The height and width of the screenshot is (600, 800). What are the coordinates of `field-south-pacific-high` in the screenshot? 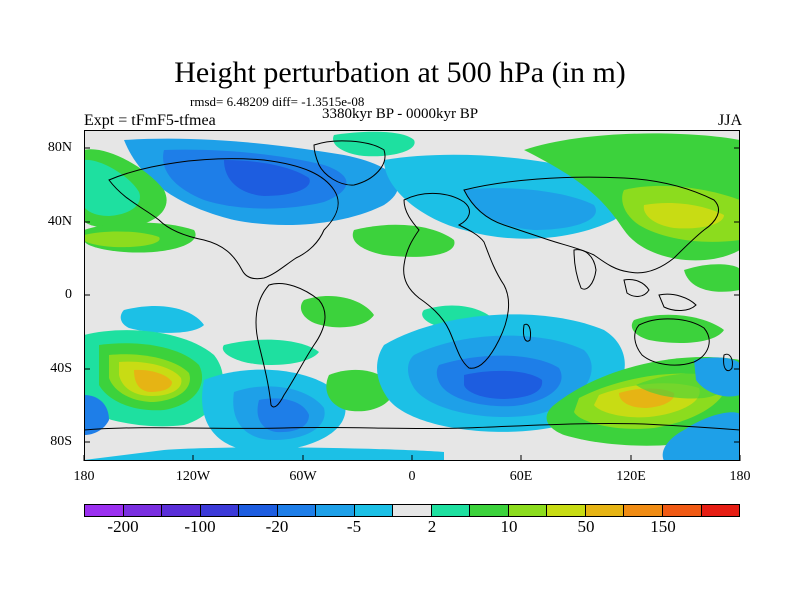 It's located at (153, 378).